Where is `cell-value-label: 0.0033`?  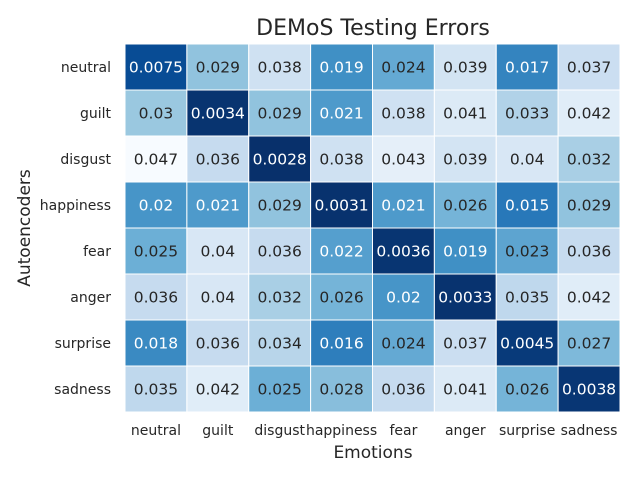
cell-value-label: 0.0033 is located at coordinates (465, 298).